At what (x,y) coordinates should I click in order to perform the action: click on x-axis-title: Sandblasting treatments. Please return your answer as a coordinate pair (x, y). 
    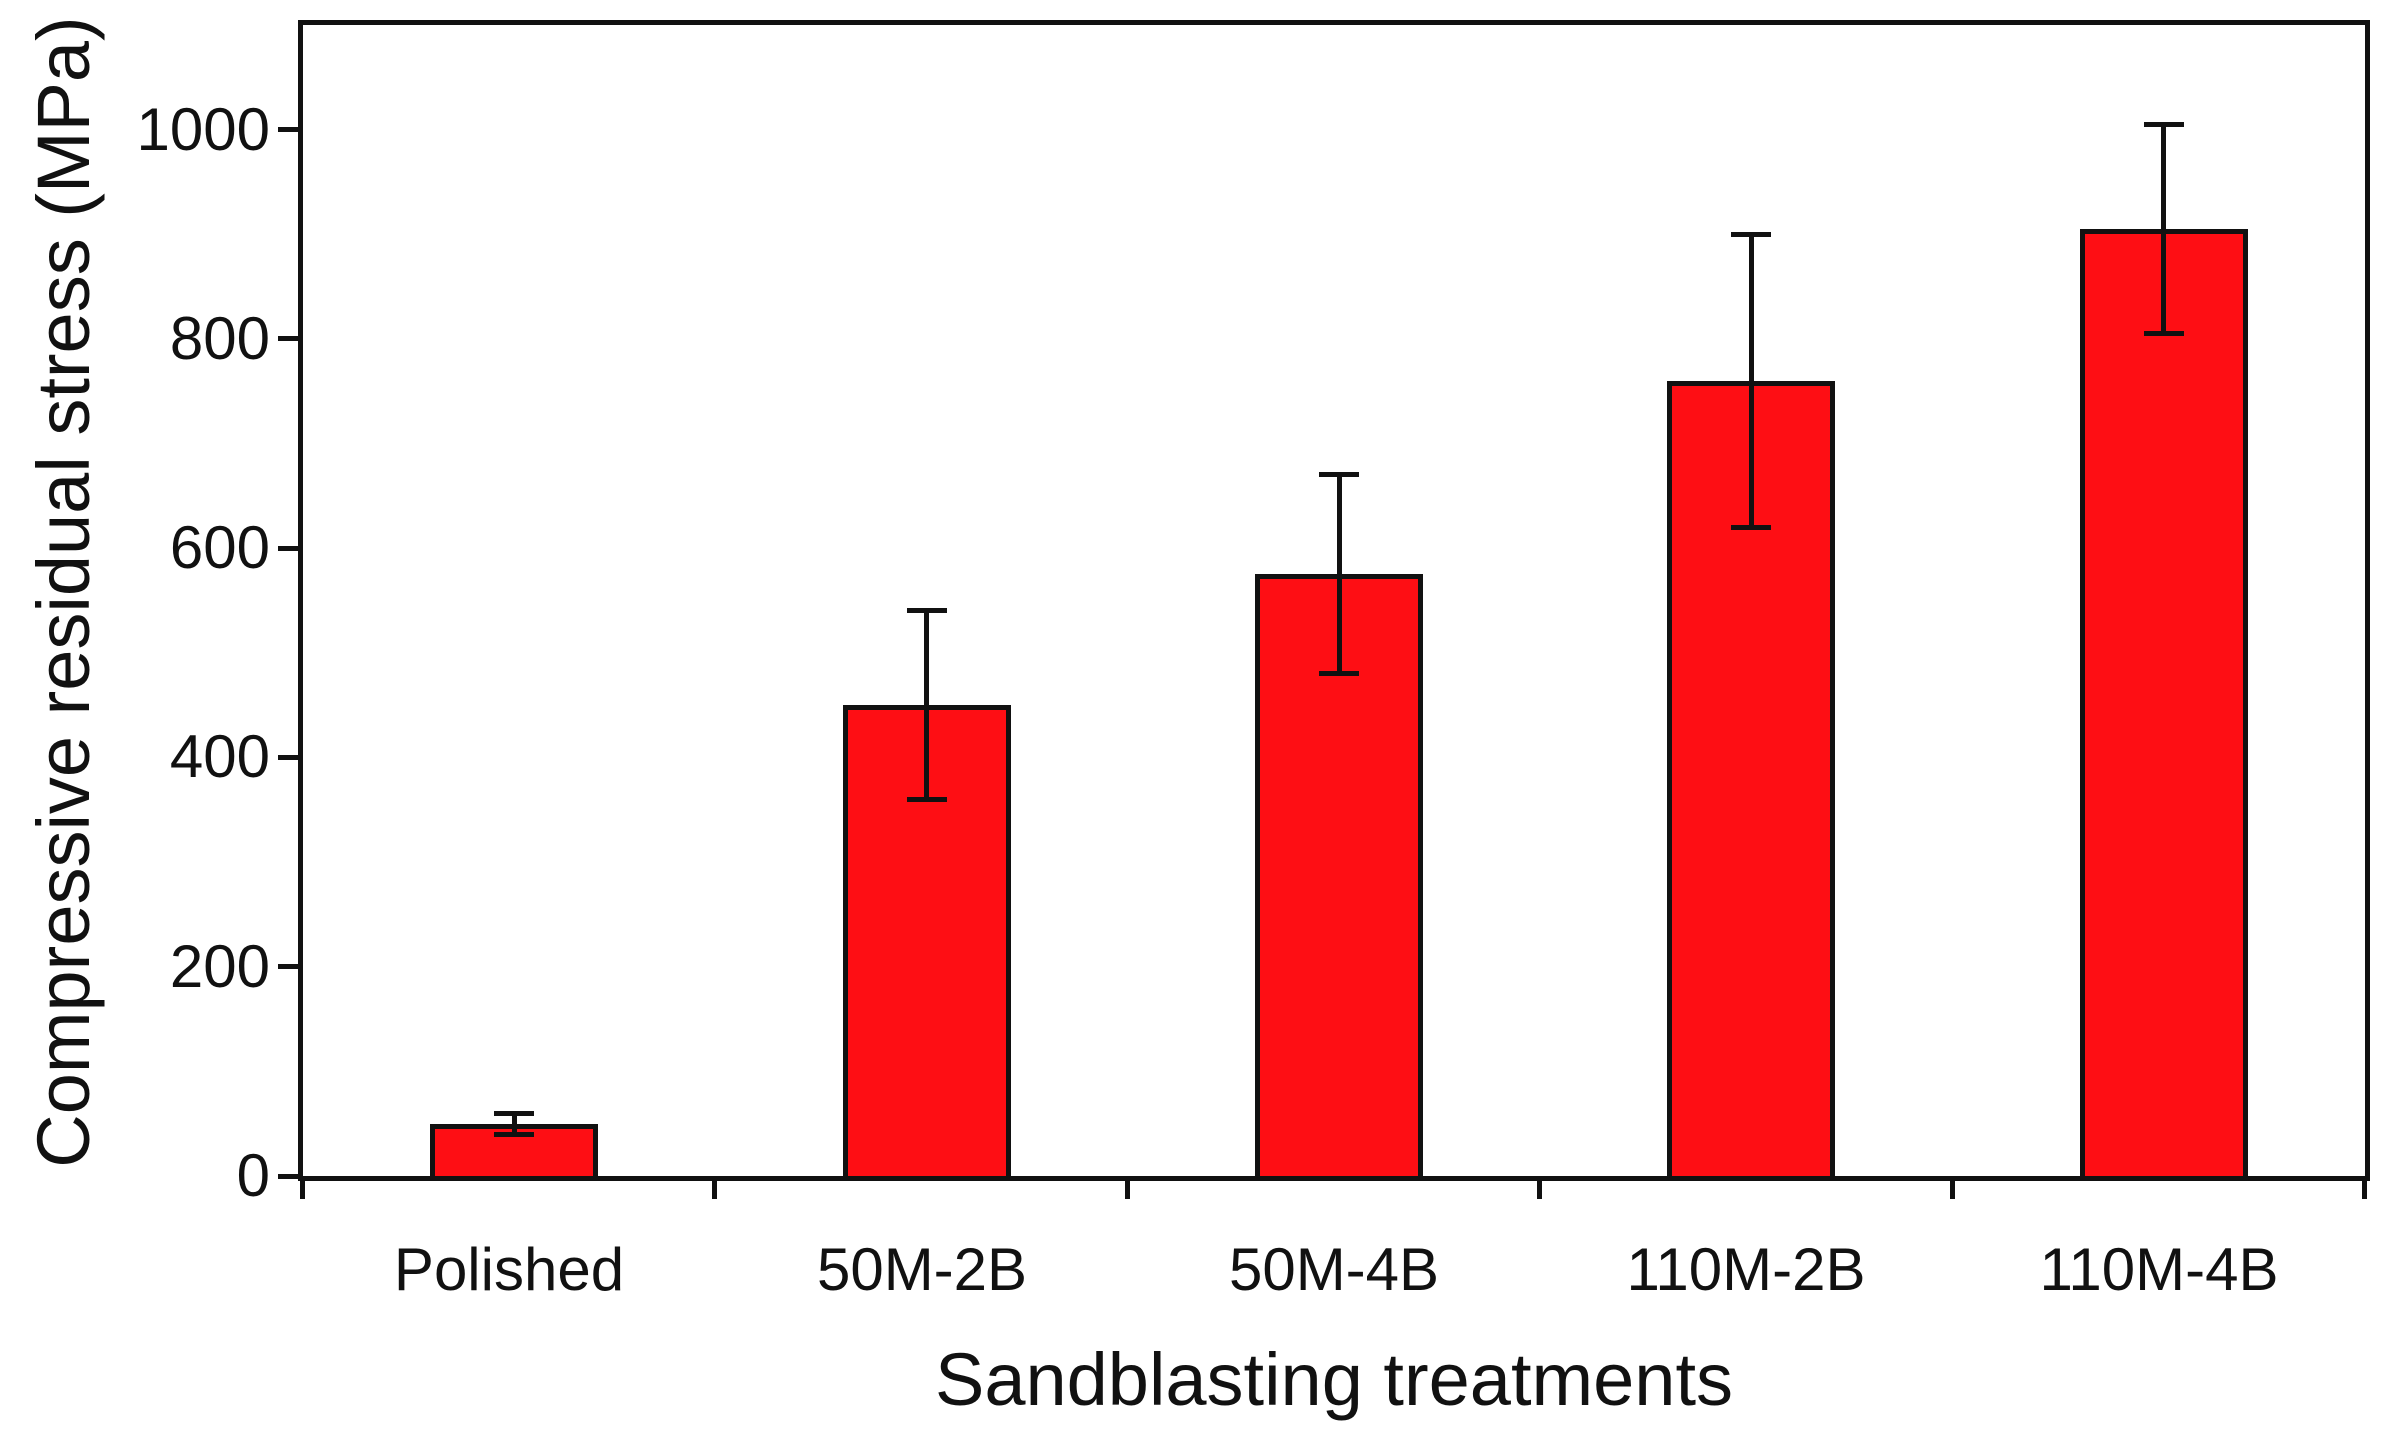
    Looking at the image, I should click on (1334, 1379).